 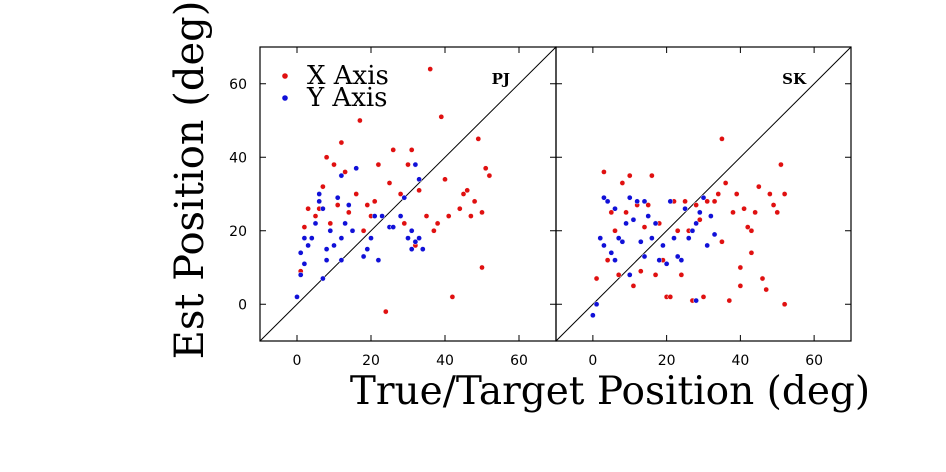 I want to click on legend-marker-y-axis, so click(x=285, y=98).